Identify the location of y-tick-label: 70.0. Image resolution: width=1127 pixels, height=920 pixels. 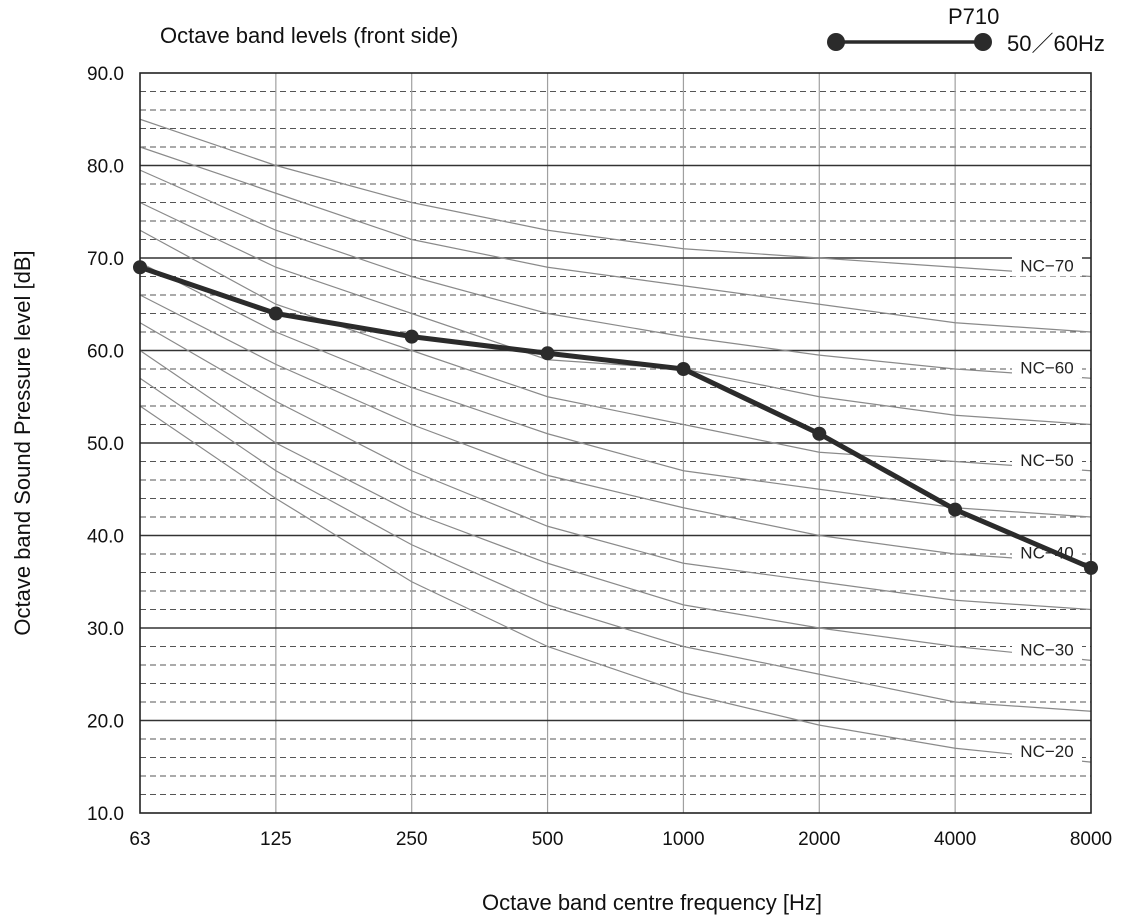
(105, 259).